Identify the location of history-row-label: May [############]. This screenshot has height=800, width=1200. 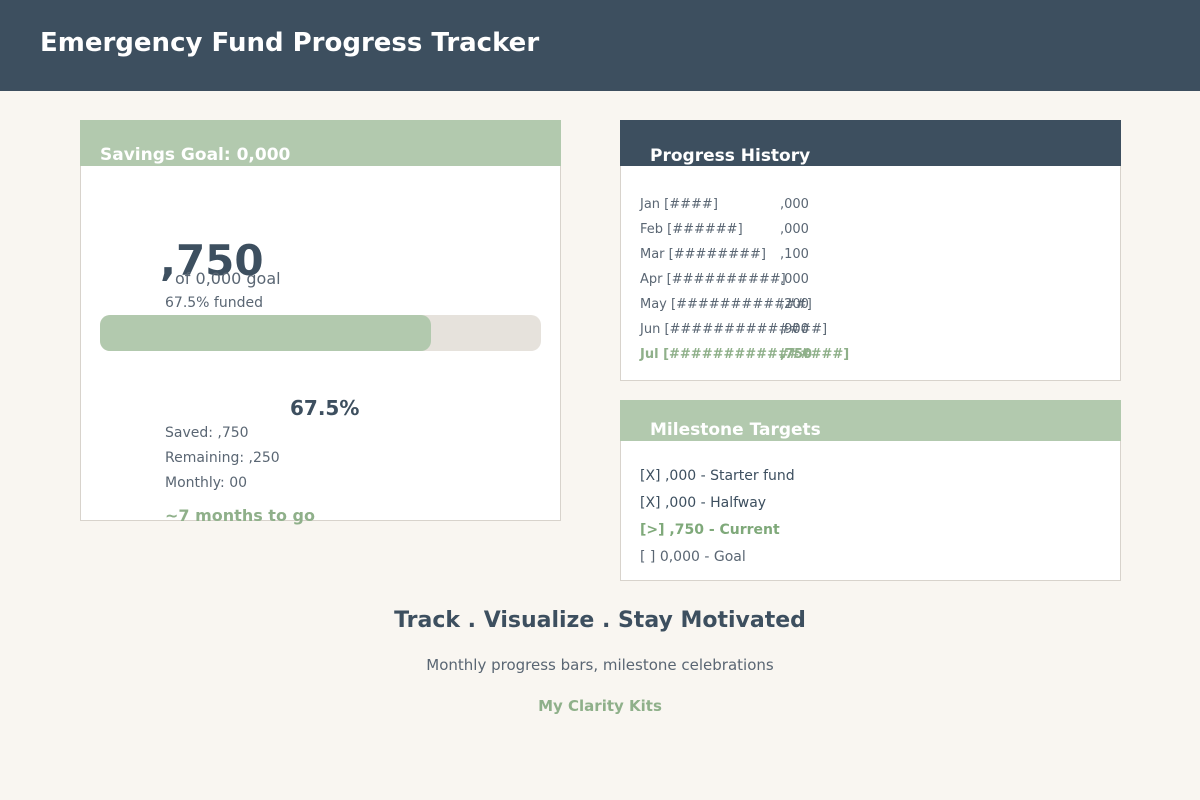
(726, 304).